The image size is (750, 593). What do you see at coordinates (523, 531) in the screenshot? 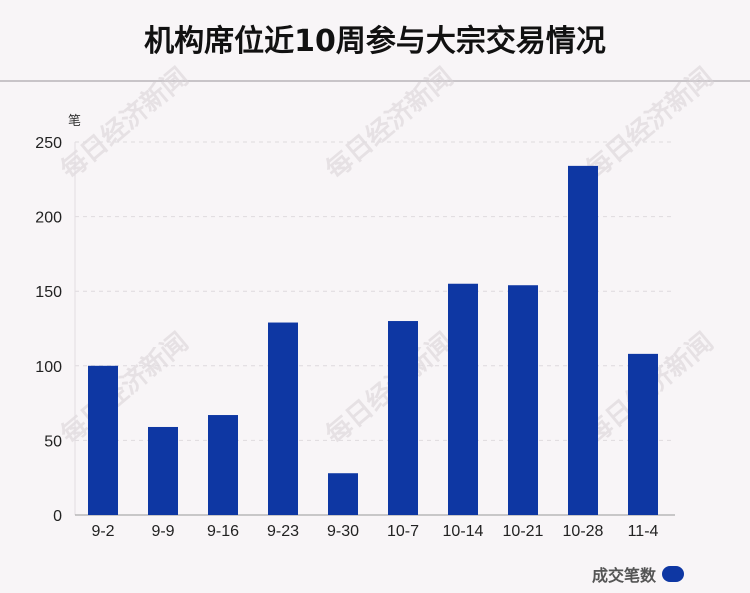
I see `x-tick-label: 10-21` at bounding box center [523, 531].